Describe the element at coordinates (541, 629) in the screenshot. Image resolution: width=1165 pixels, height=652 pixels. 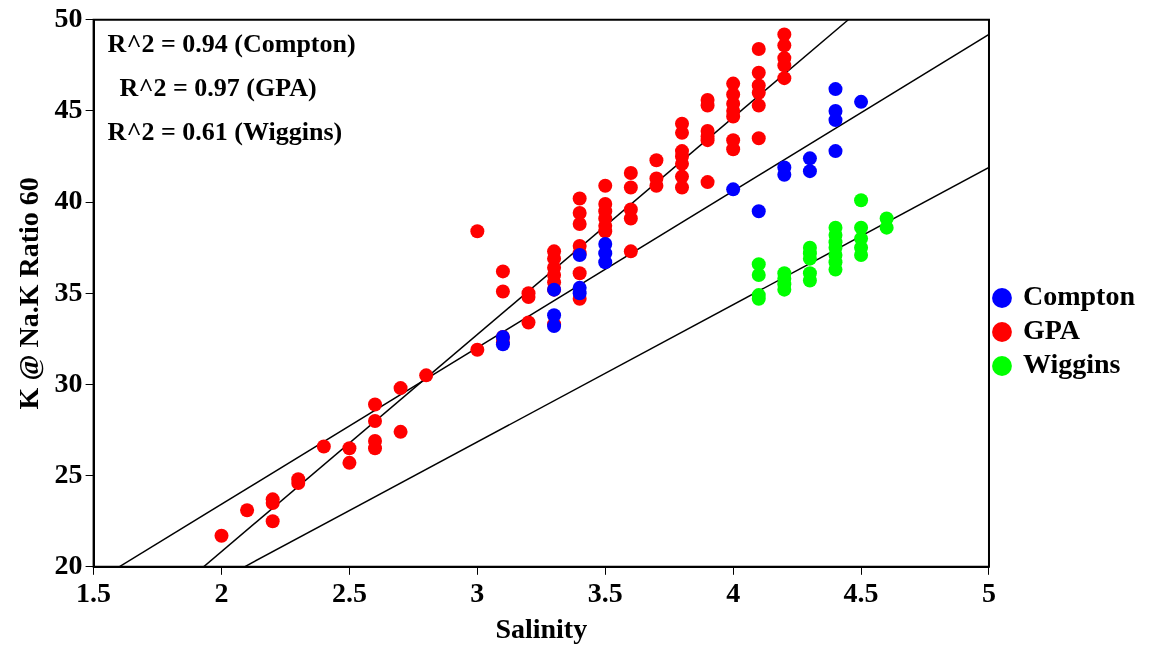
I see `x-axis-title: Salinity` at that location.